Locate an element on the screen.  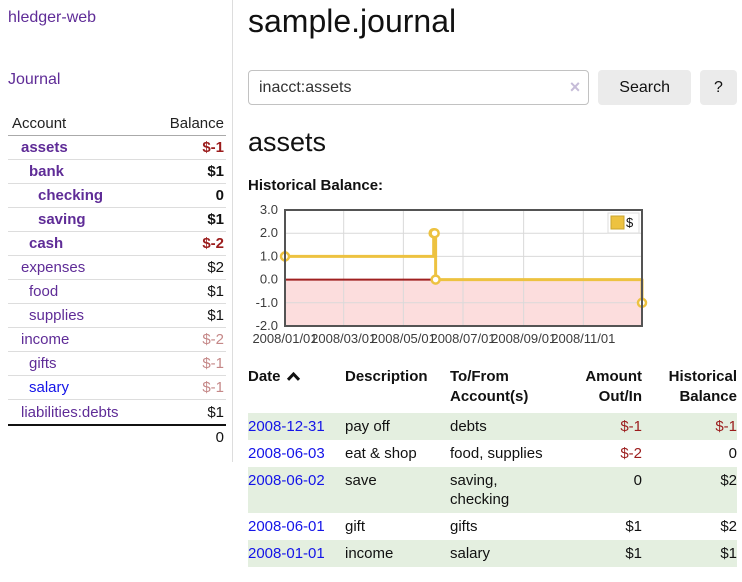
transaction-date-link: 2008-01-01 is located at coordinates (286, 553).